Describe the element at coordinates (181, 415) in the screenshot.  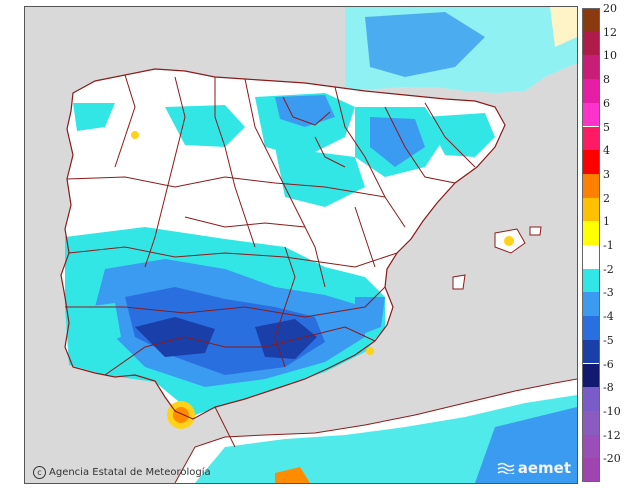
I see `warm-anomaly-core` at that location.